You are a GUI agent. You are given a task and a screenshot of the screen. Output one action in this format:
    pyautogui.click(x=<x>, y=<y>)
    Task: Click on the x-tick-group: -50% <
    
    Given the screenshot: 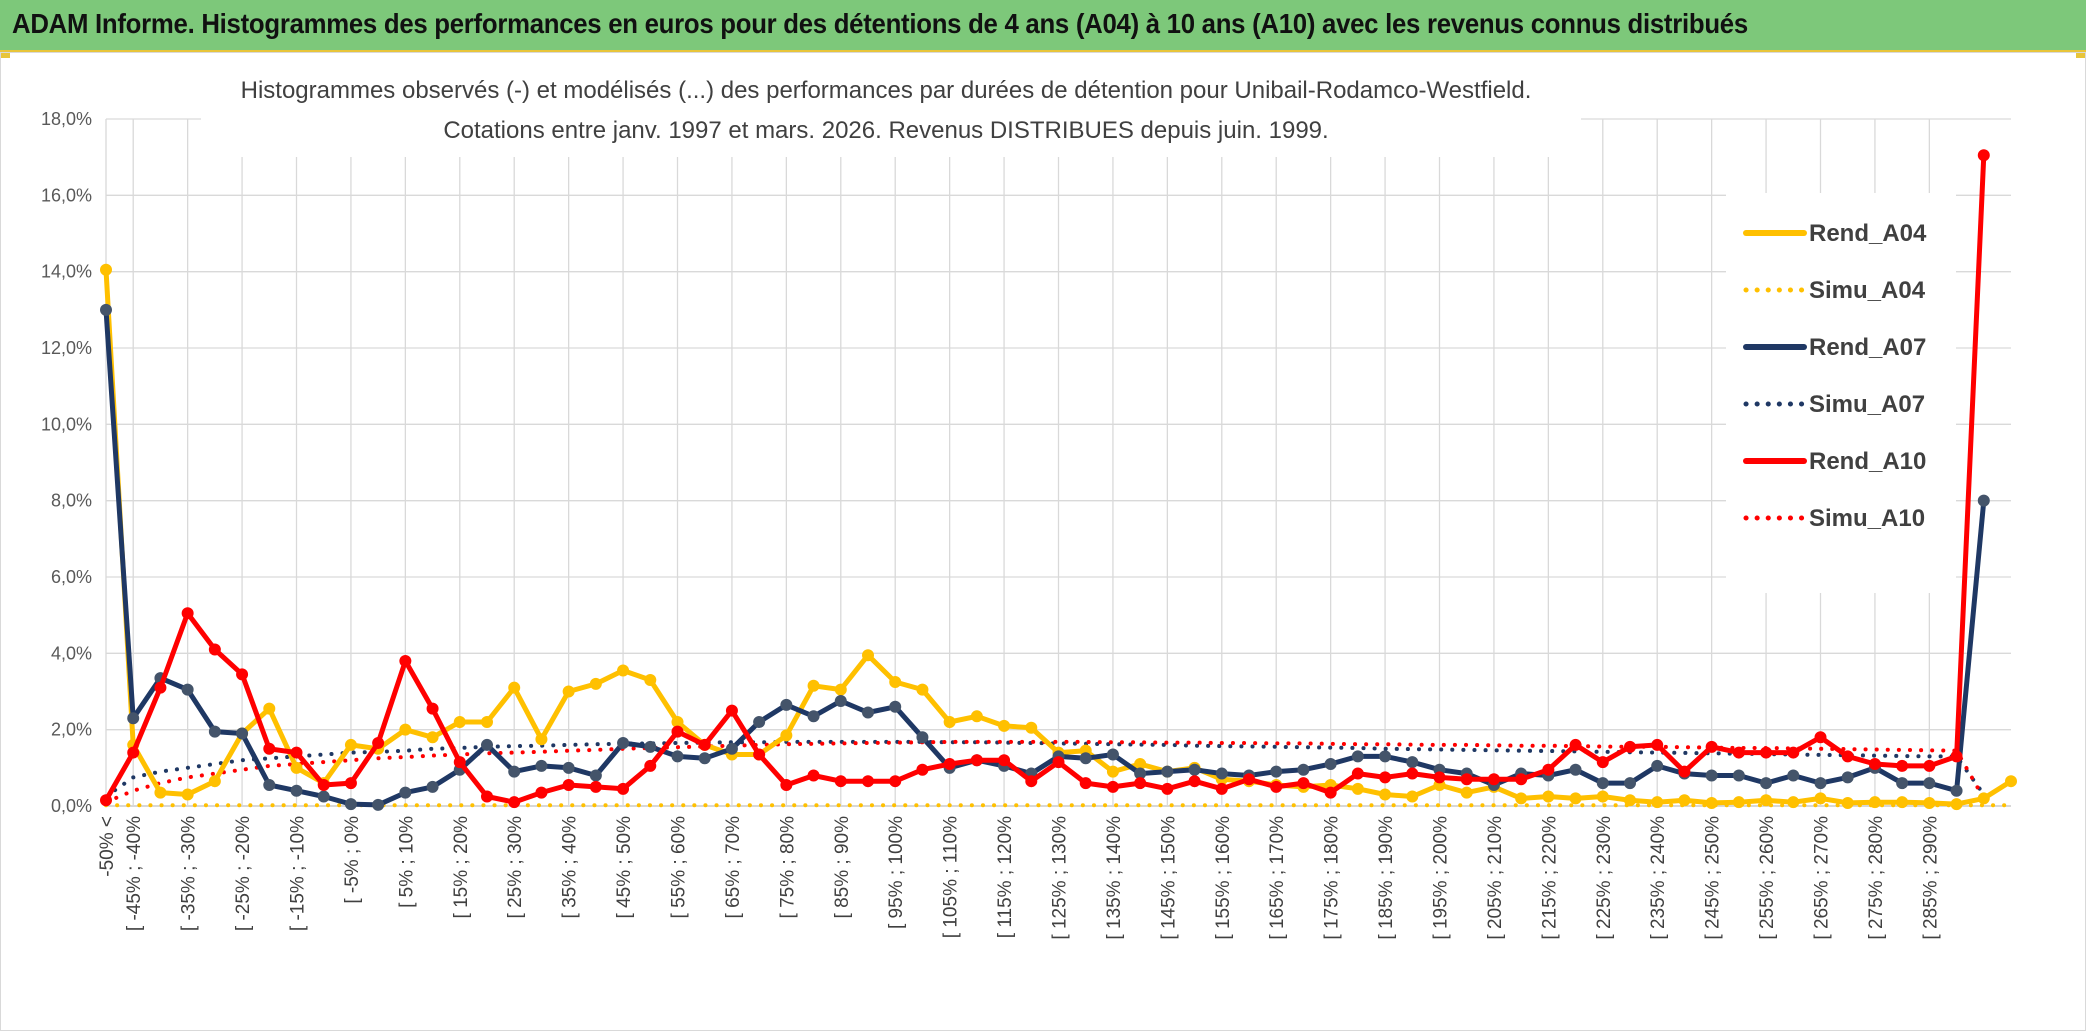 What is the action you would take?
    pyautogui.click(x=107, y=846)
    